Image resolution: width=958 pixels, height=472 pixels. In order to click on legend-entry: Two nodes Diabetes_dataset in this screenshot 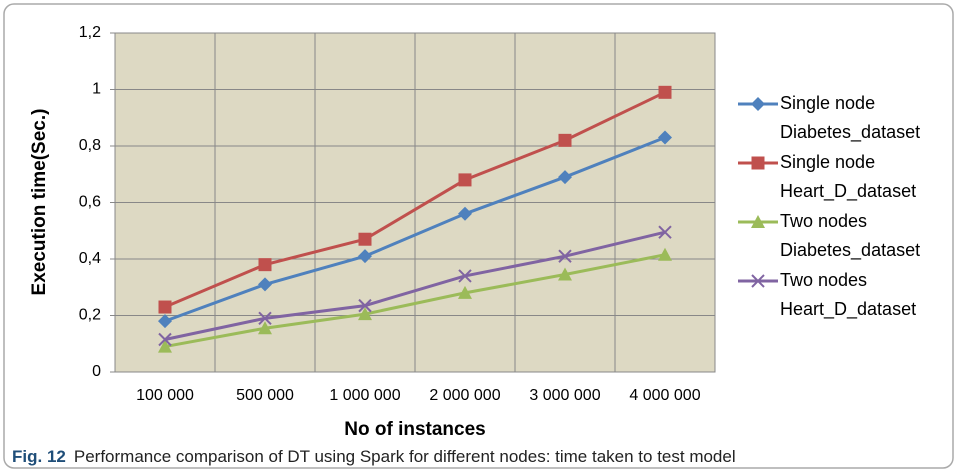, I will do `click(850, 235)`.